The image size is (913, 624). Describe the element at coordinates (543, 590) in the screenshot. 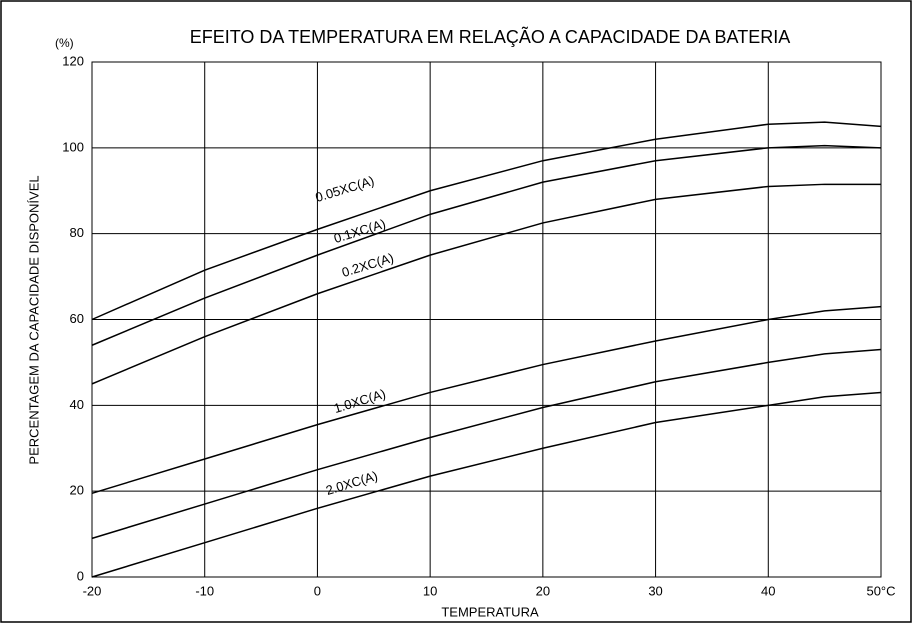

I see `x-tick-label: 20` at that location.